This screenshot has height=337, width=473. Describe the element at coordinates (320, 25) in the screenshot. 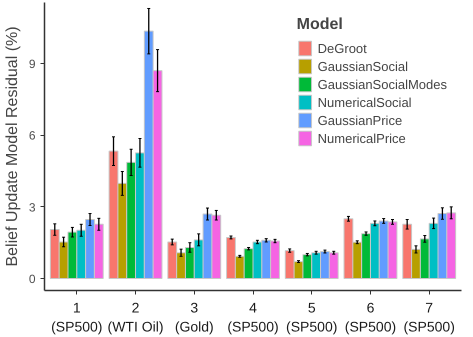

I see `legend-title: Model` at that location.